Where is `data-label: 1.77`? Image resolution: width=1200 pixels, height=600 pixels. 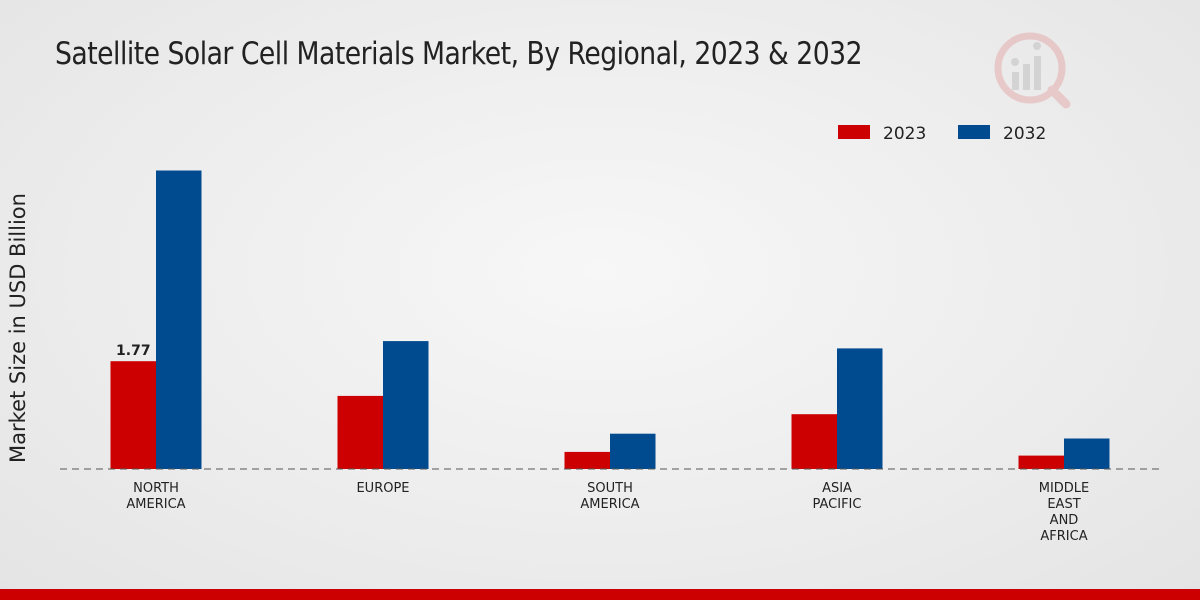
data-label: 1.77 is located at coordinates (133, 351).